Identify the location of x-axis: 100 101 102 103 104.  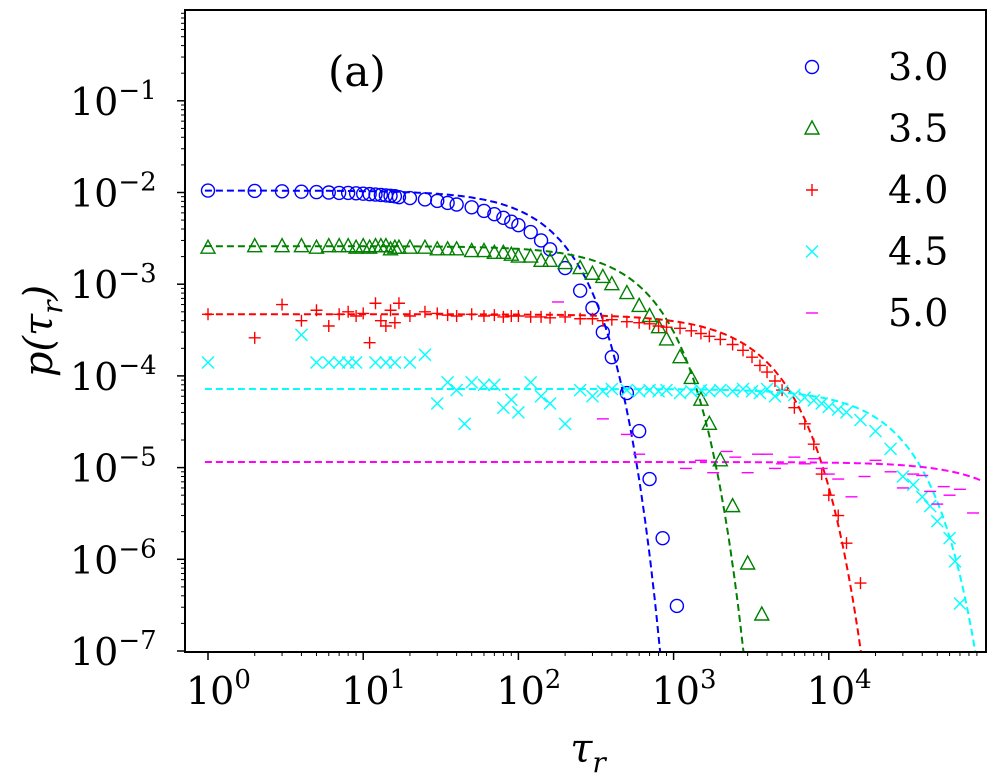
(582, 682).